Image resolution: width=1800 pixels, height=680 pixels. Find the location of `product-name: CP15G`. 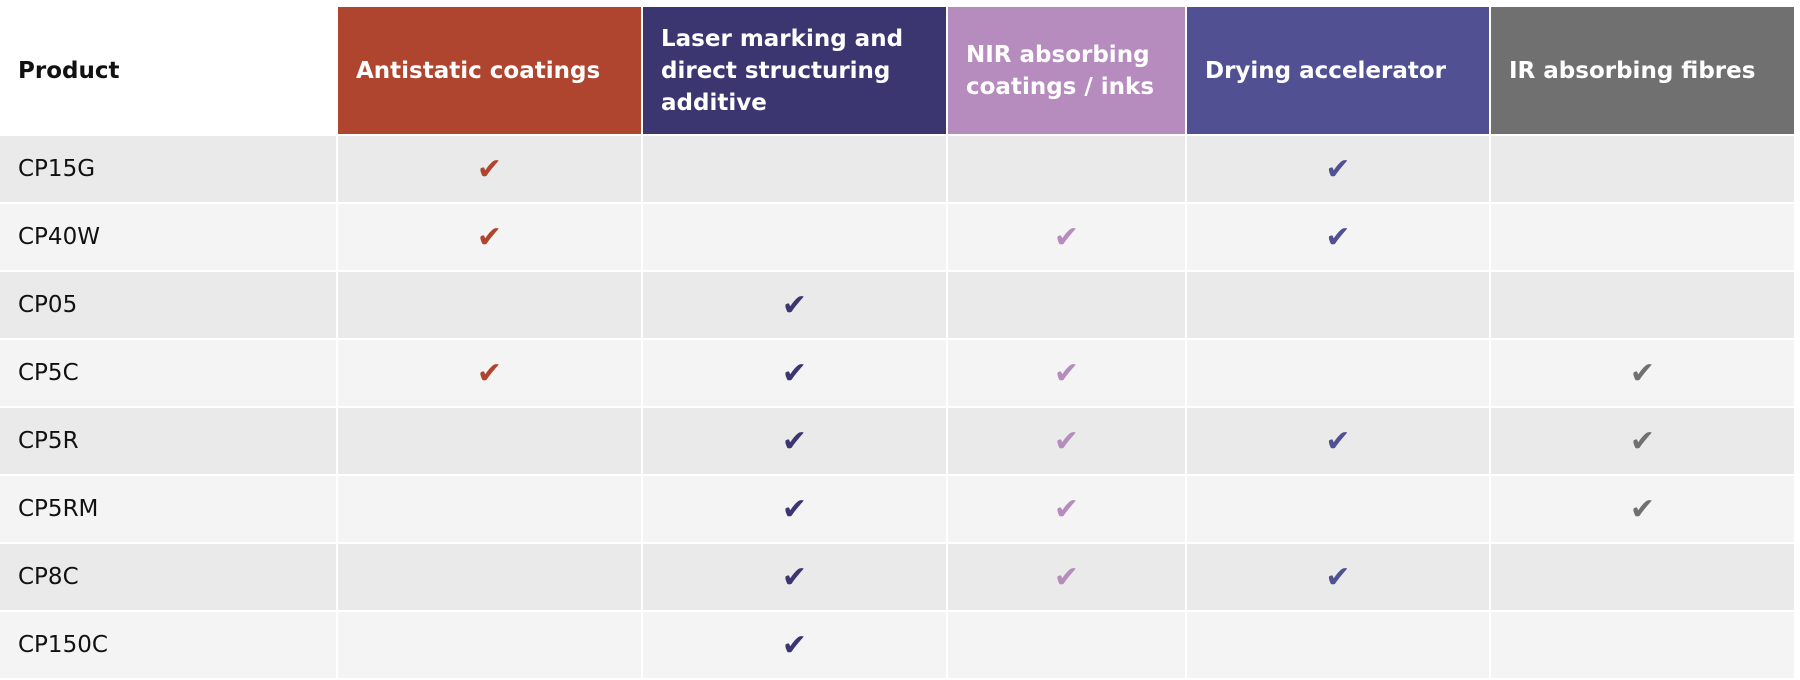

product-name: CP15G is located at coordinates (168, 169).